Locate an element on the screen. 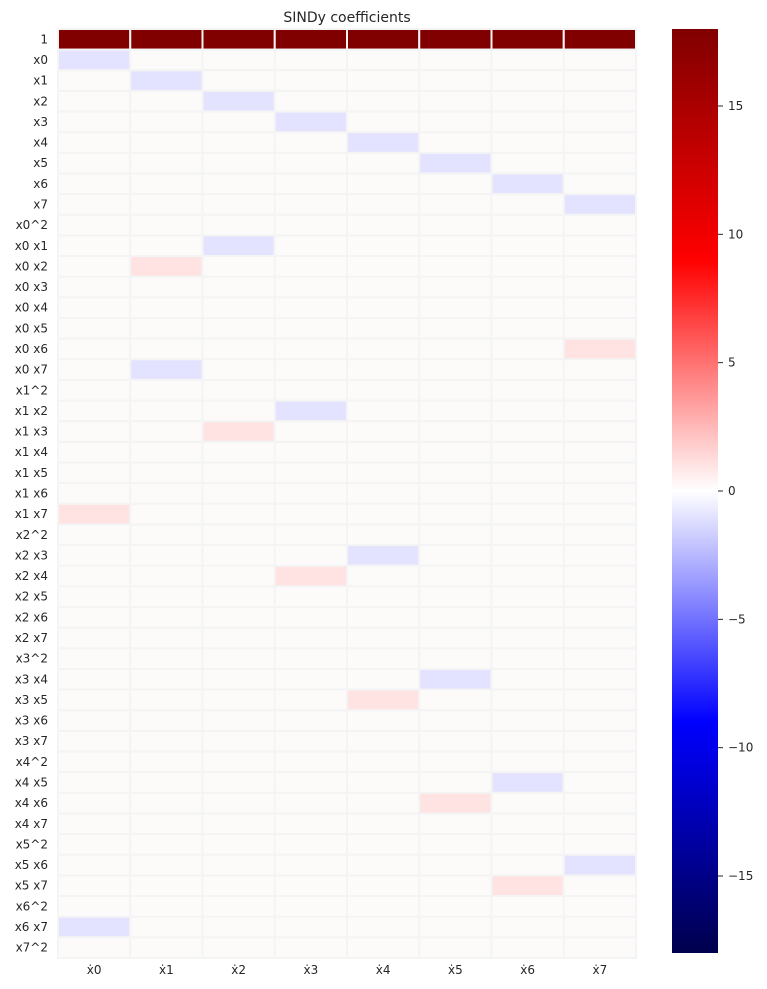 Image resolution: width=767 pixels, height=989 pixels. row-label: x1 x4 is located at coordinates (31, 452).